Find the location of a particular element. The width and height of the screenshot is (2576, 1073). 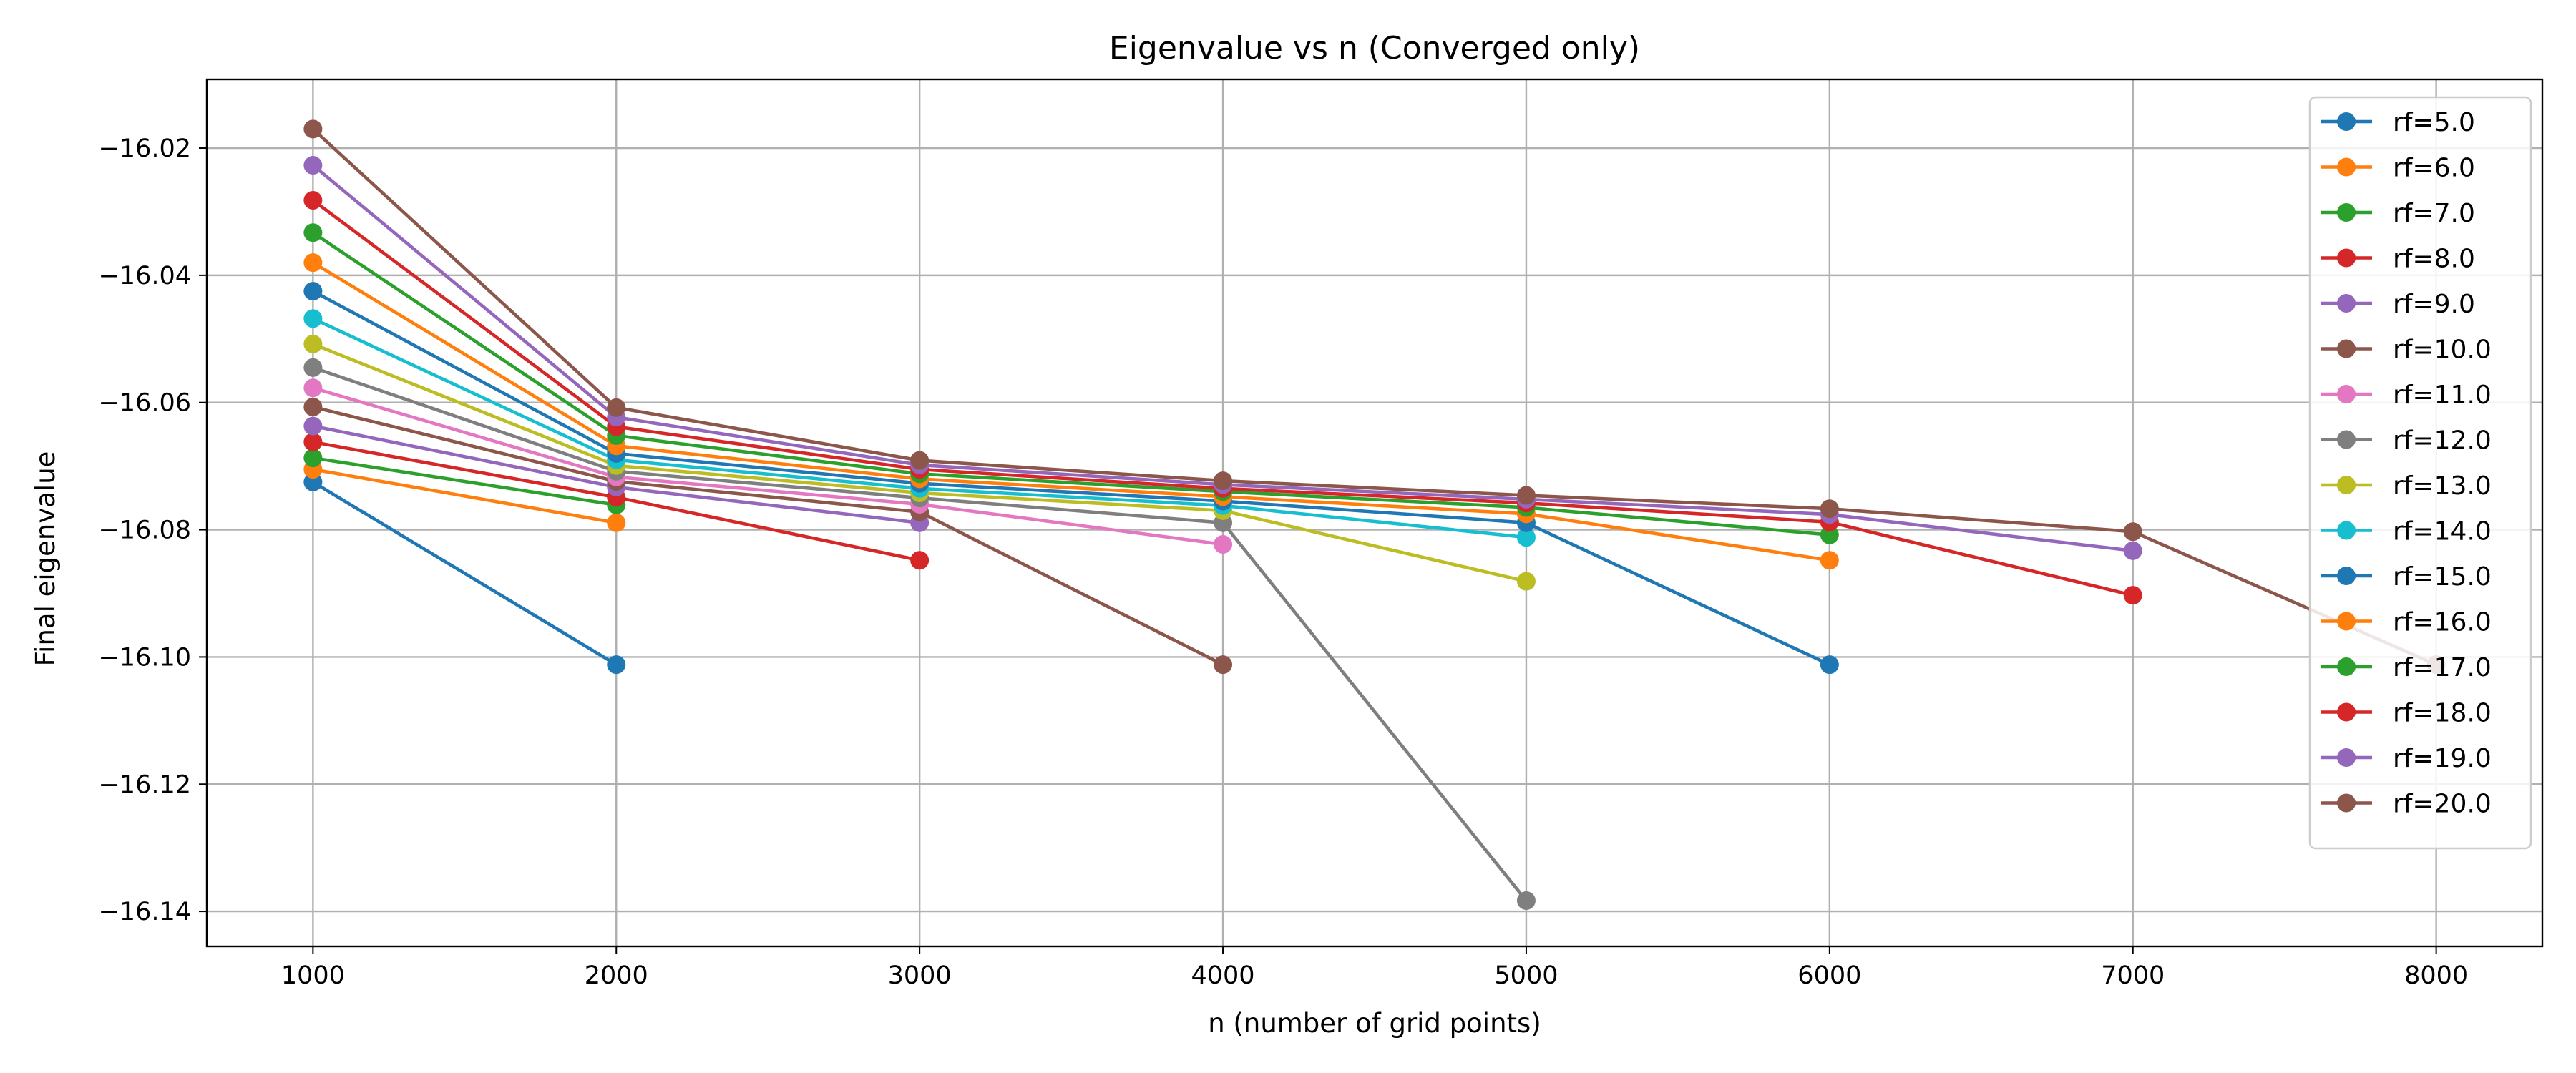

legend-item: rf=19.0 is located at coordinates (2406, 759).